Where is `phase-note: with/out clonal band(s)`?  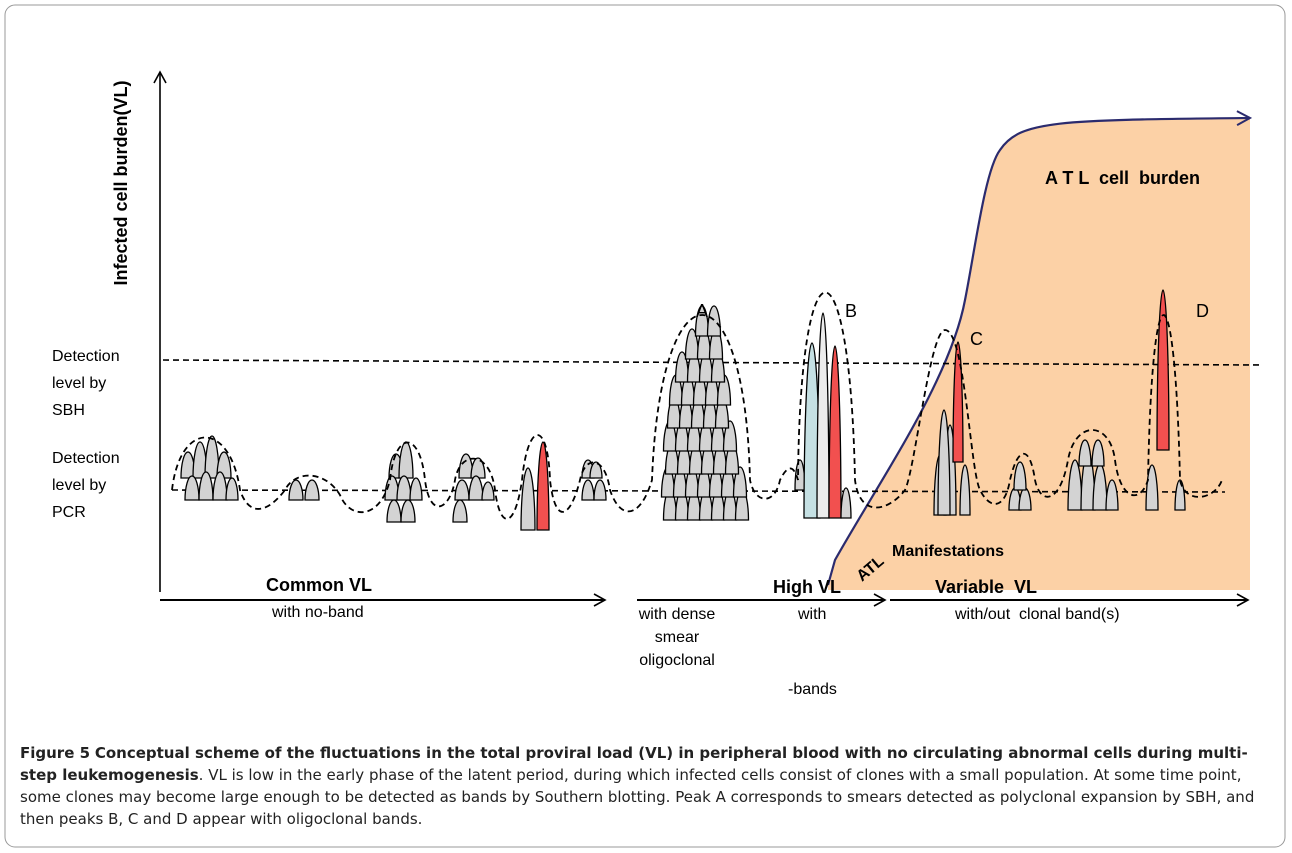 phase-note: with/out clonal band(s) is located at coordinates (1037, 614).